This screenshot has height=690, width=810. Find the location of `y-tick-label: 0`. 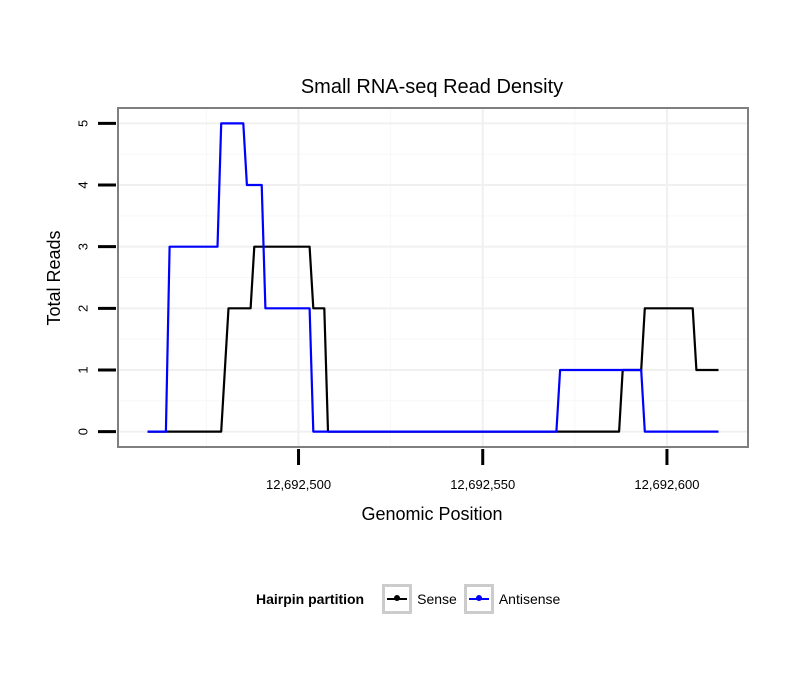

y-tick-label: 0 is located at coordinates (82, 431).